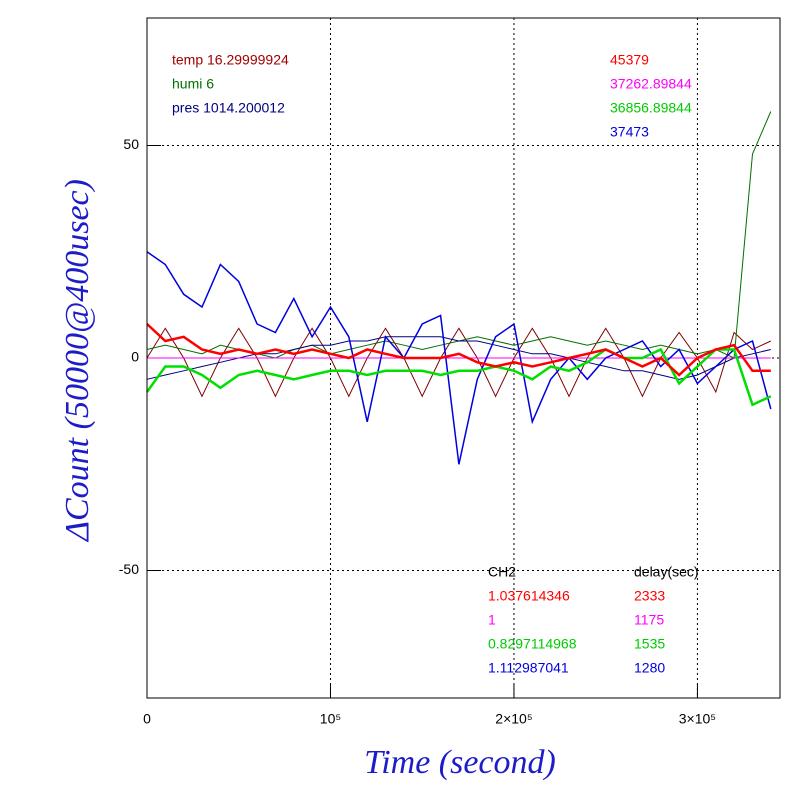 Image resolution: width=797 pixels, height=797 pixels. I want to click on table-cell: 1.112987041, so click(528, 668).